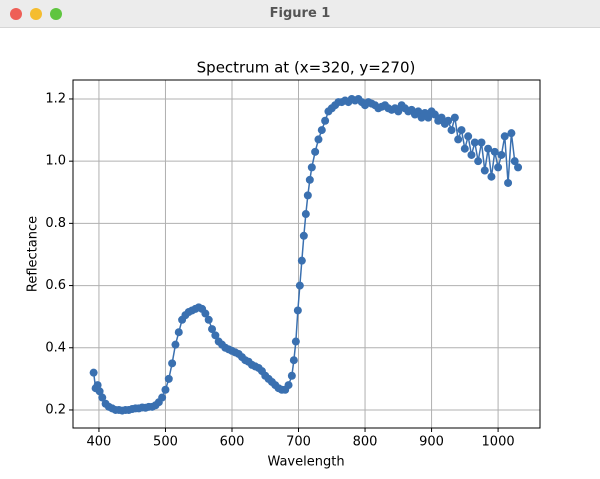 Image resolution: width=600 pixels, height=479 pixels. What do you see at coordinates (55, 409) in the screenshot?
I see `y-tick-label: 0.2` at bounding box center [55, 409].